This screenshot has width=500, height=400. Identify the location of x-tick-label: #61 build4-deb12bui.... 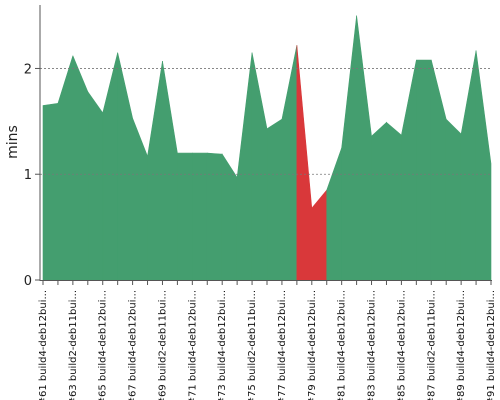
(43, 345).